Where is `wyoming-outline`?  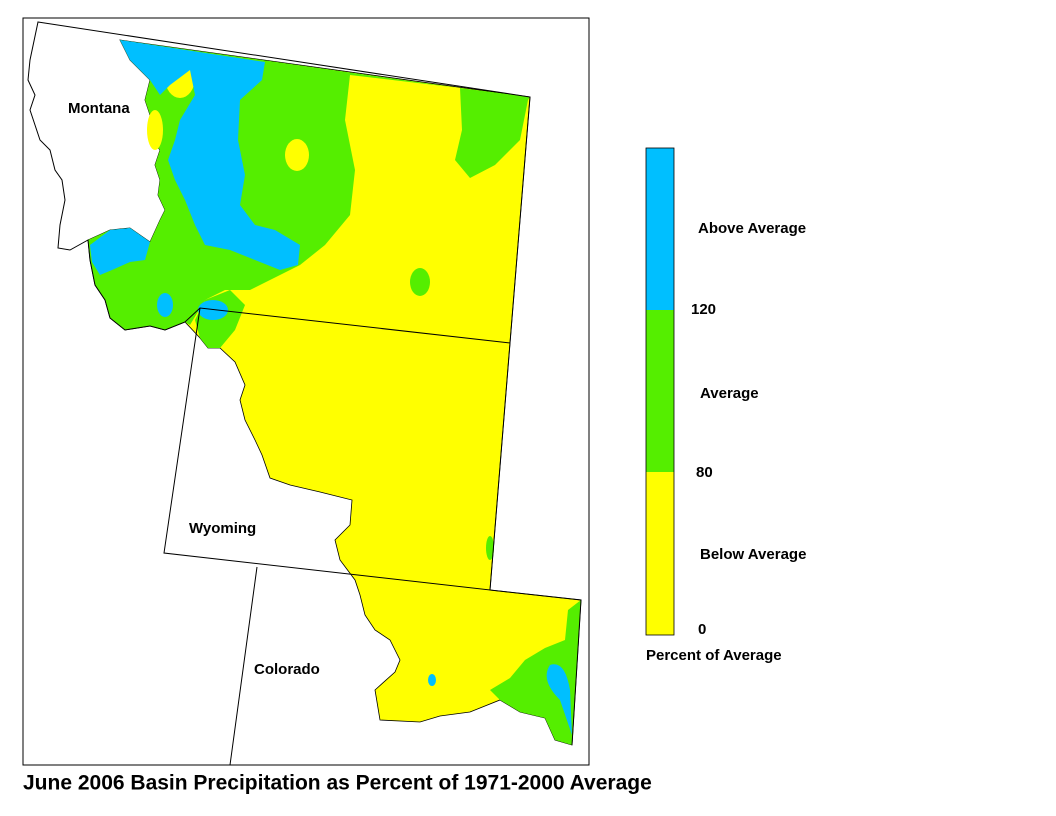 wyoming-outline is located at coordinates (337, 449).